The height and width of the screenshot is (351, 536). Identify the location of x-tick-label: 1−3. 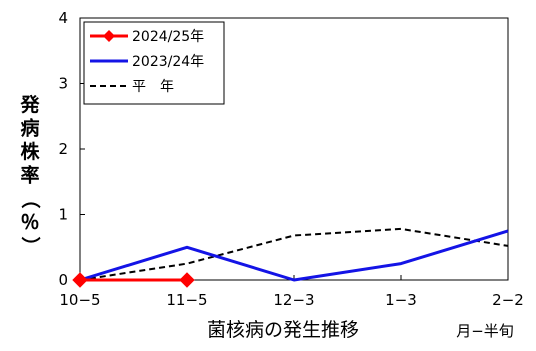
(401, 300).